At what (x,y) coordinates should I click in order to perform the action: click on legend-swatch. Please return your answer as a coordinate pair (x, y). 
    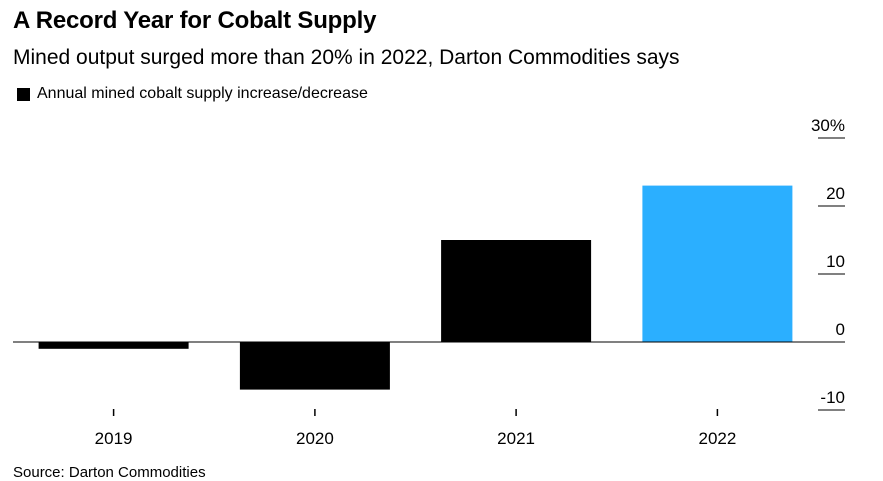
    Looking at the image, I should click on (23, 94).